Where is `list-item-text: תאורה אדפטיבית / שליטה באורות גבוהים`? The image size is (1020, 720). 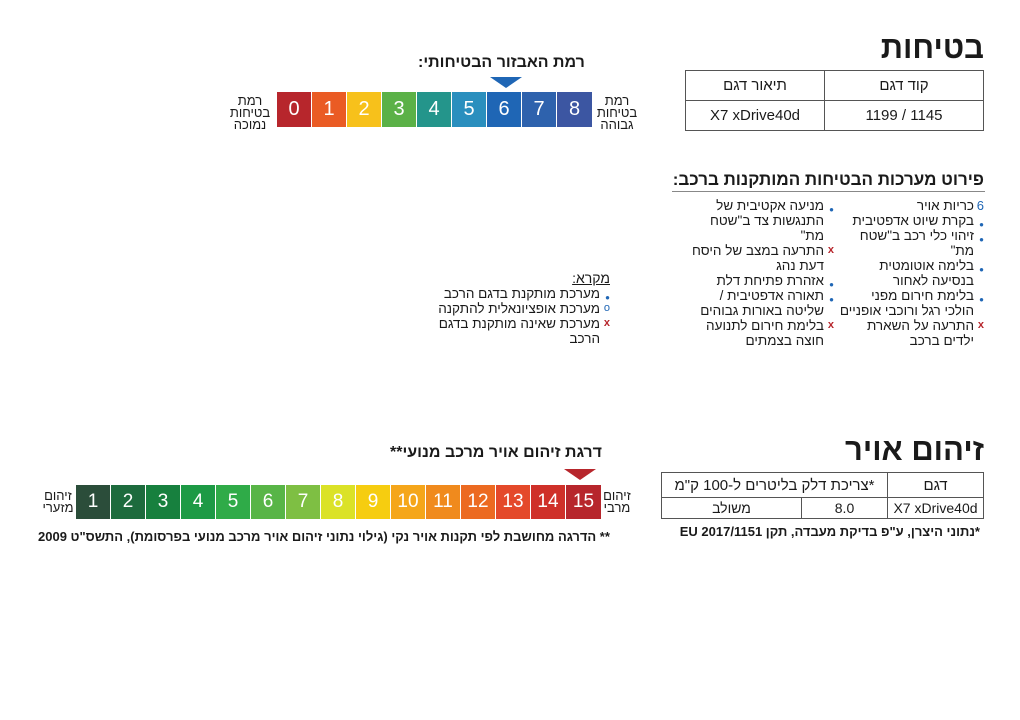 list-item-text: תאורה אדפטיבית / שליטה באורות גבוהים is located at coordinates (762, 303).